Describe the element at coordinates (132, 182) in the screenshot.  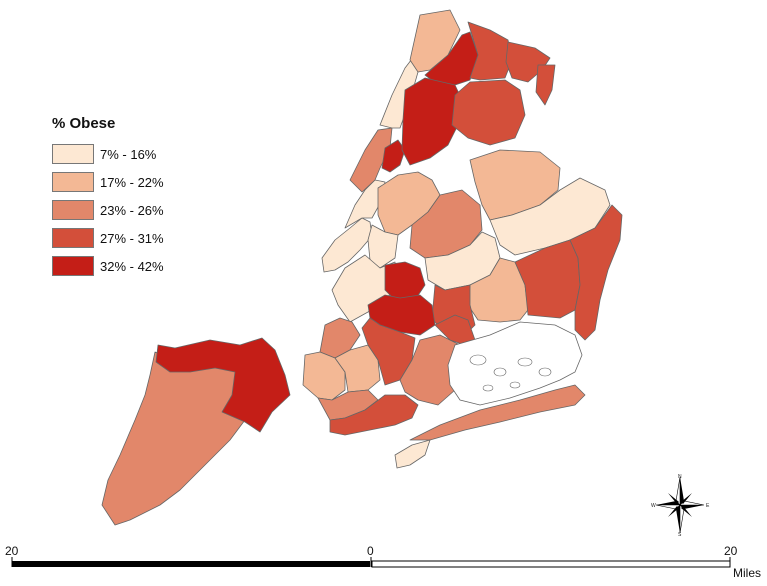
I see `legend-label: 17% - 22%` at that location.